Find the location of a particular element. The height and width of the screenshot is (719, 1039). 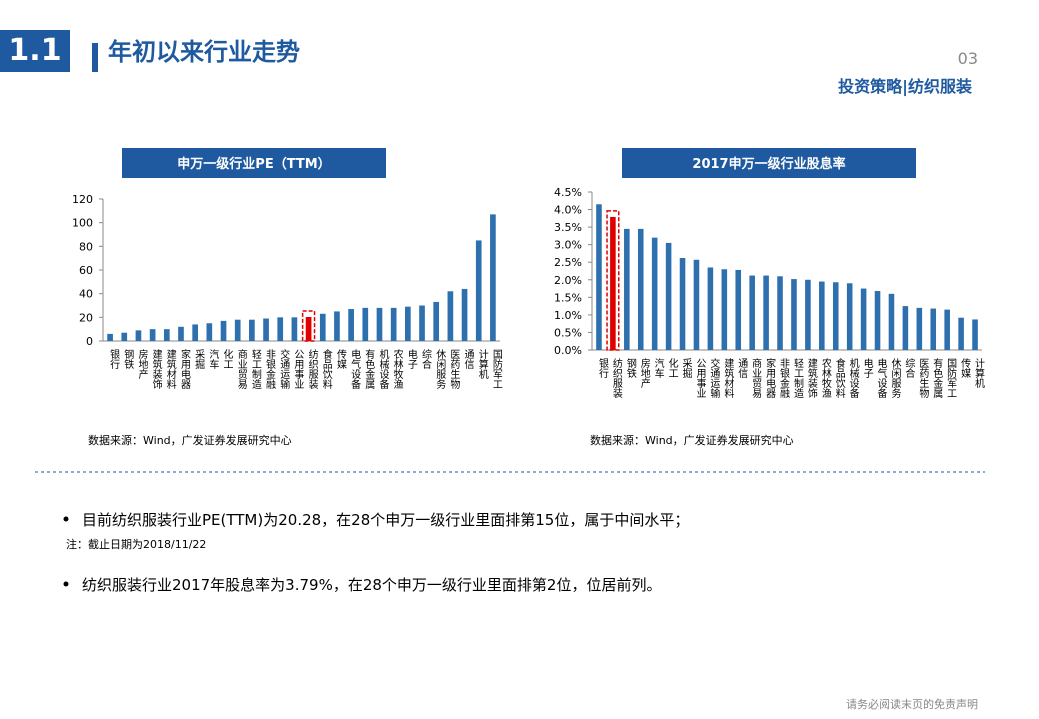

highlight-box is located at coordinates (613, 280).